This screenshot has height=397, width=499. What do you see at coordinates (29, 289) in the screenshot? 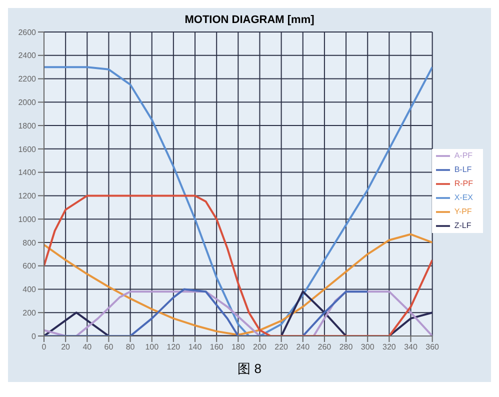
I see `y-tick-label: 400` at bounding box center [29, 289].